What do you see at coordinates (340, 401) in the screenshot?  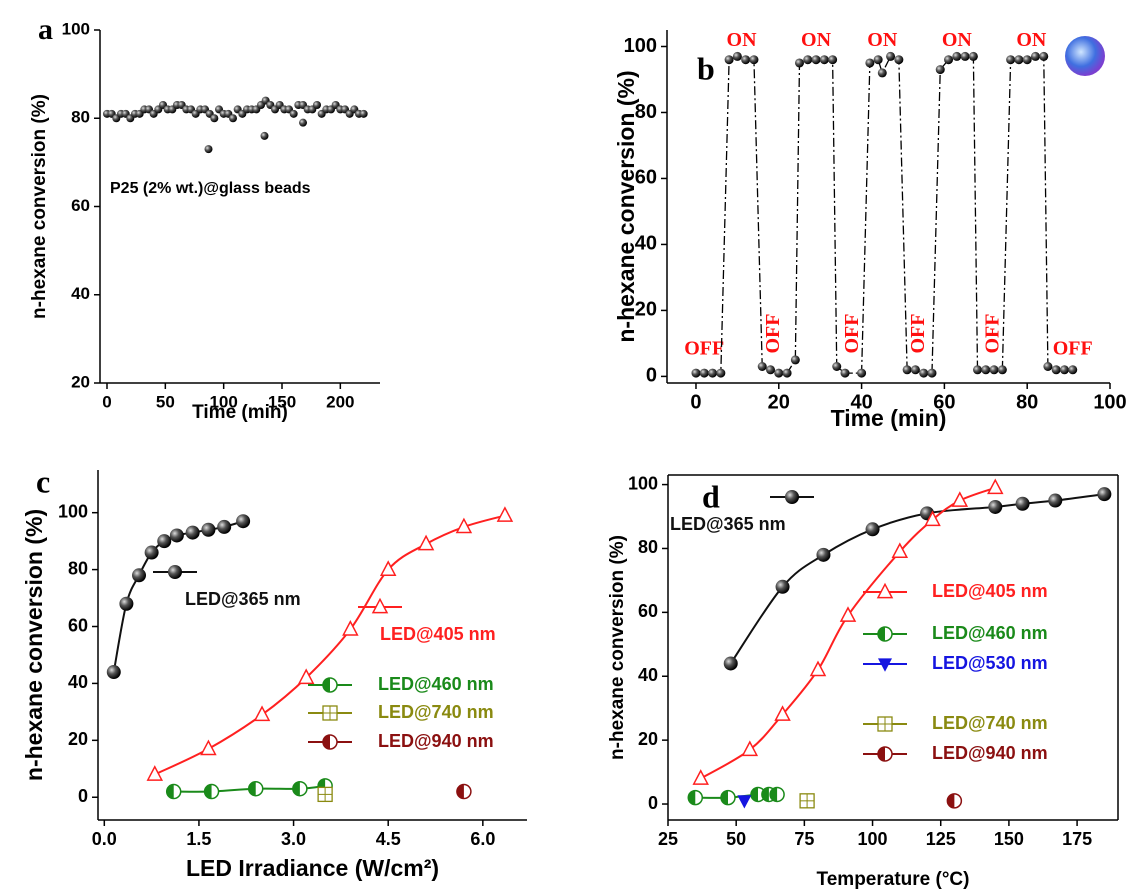 I see `x-tick-label: 200` at bounding box center [340, 401].